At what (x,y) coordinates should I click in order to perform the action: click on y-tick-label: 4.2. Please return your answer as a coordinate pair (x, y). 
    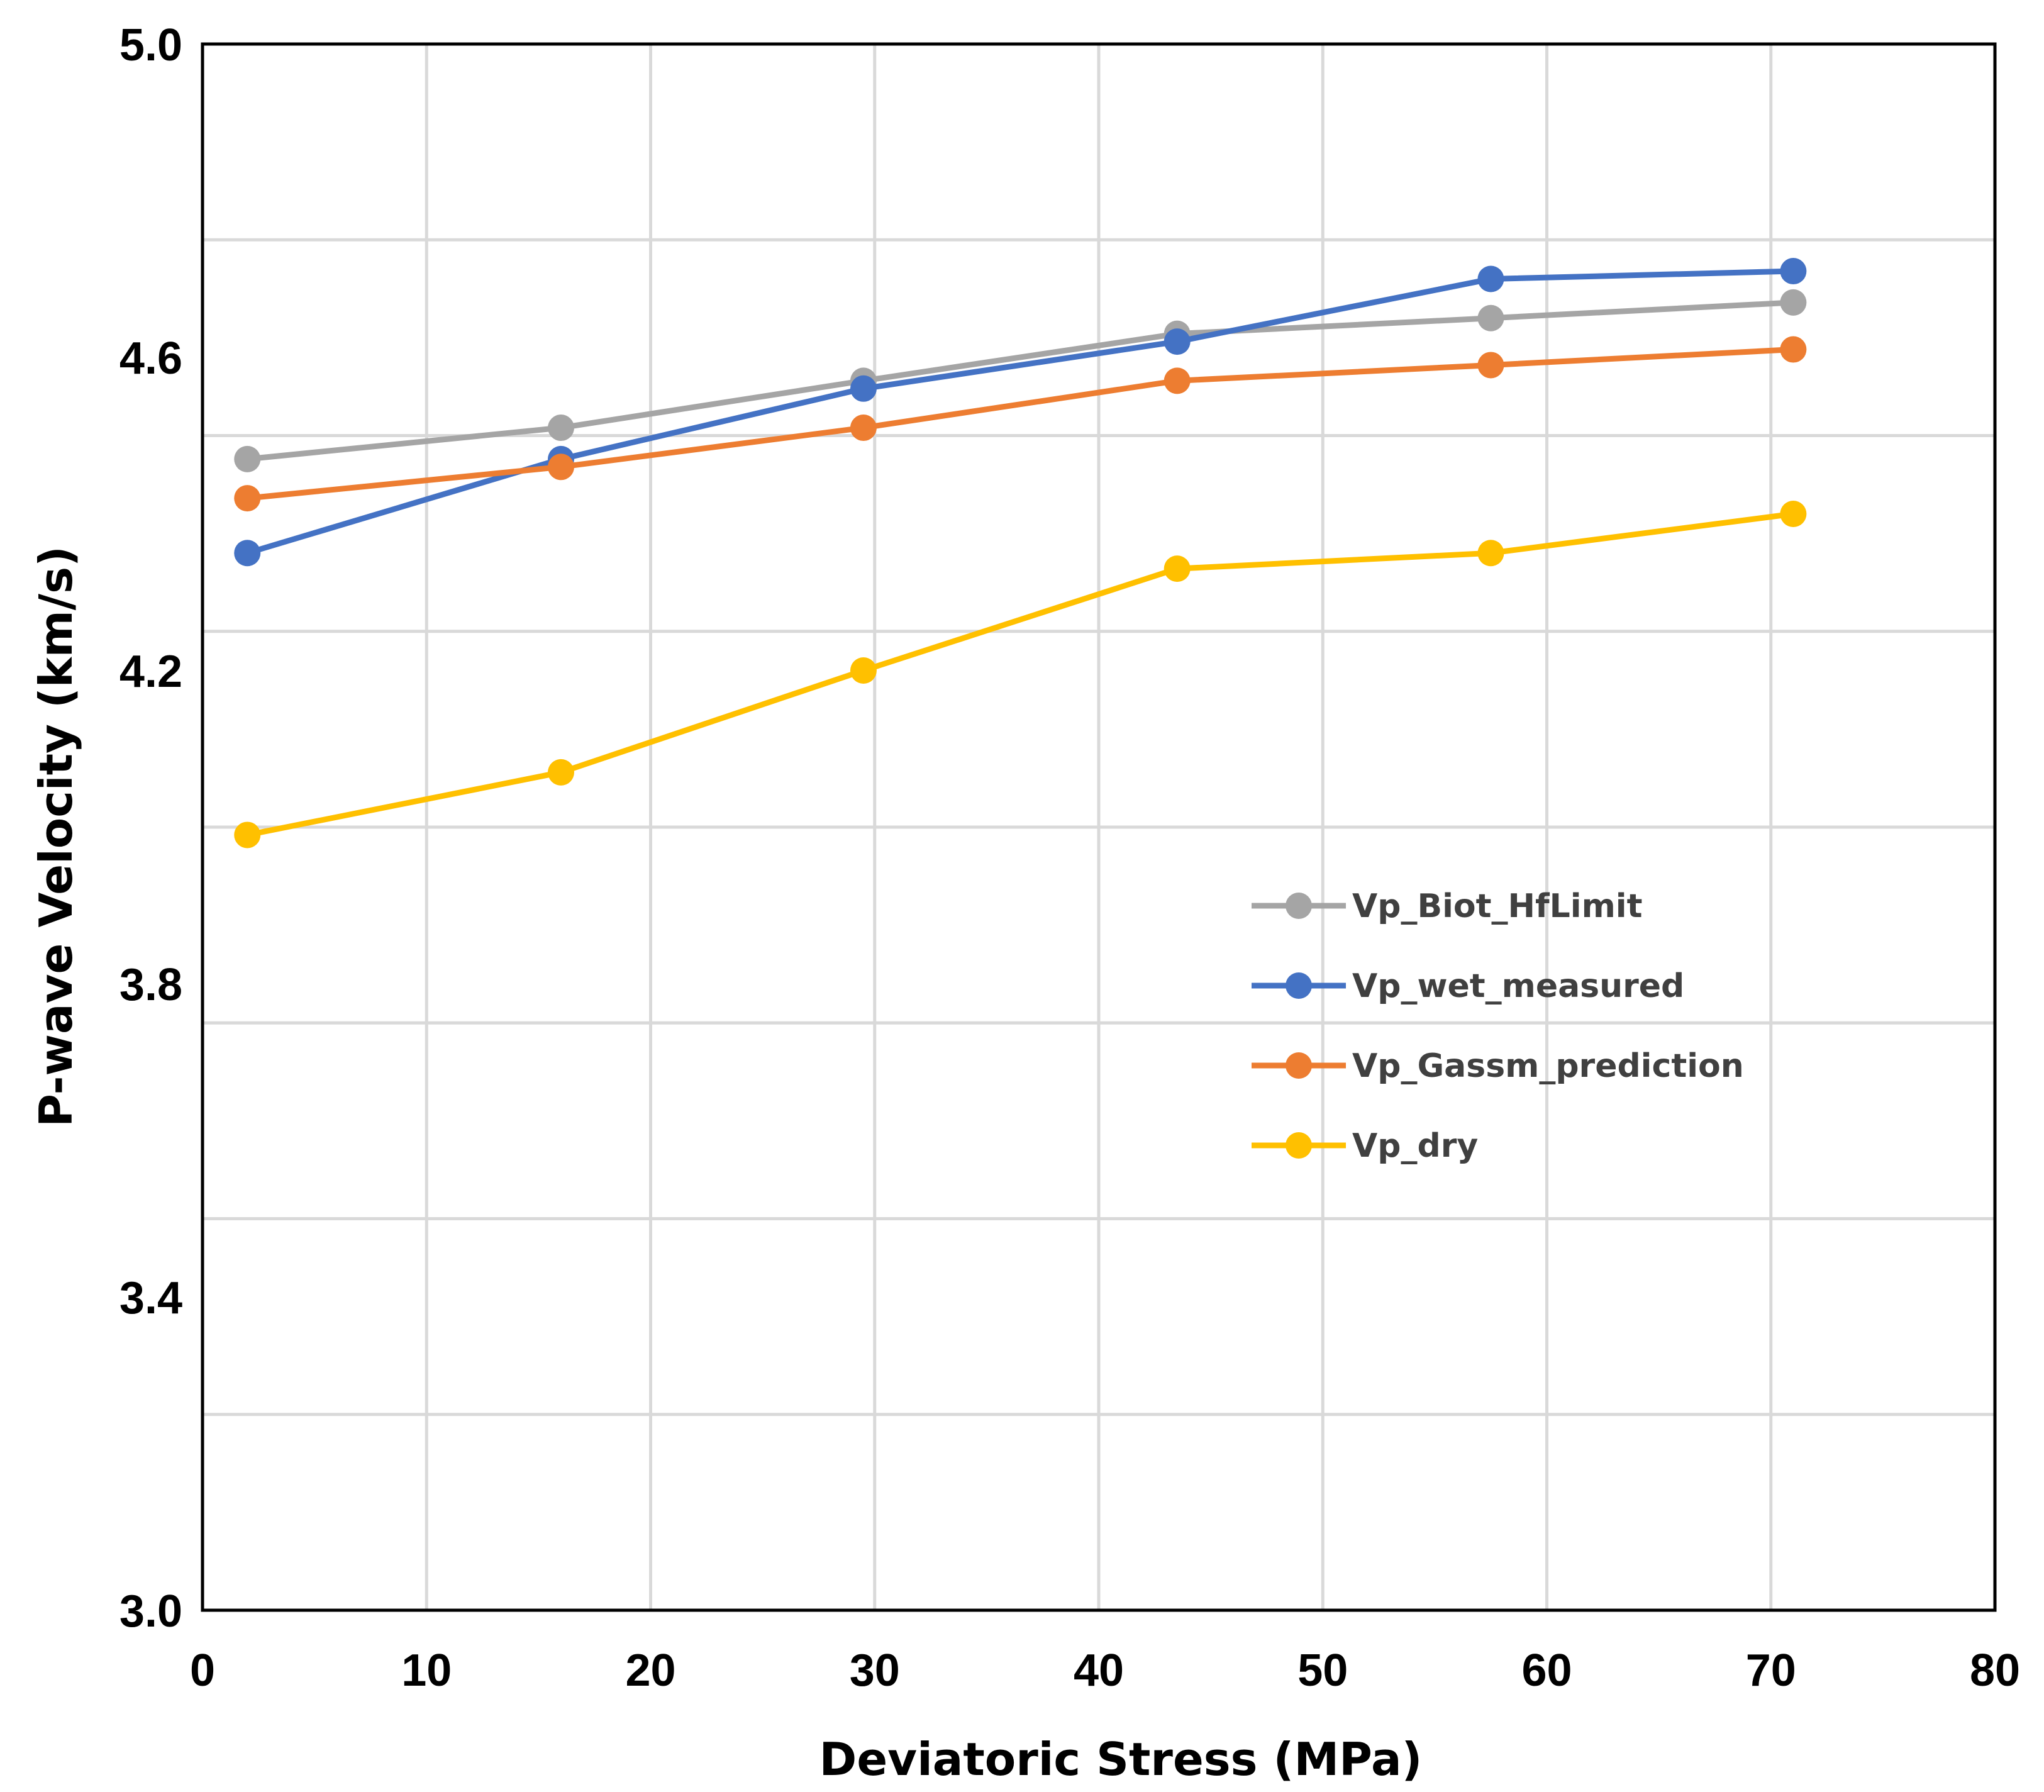
    Looking at the image, I should click on (150, 672).